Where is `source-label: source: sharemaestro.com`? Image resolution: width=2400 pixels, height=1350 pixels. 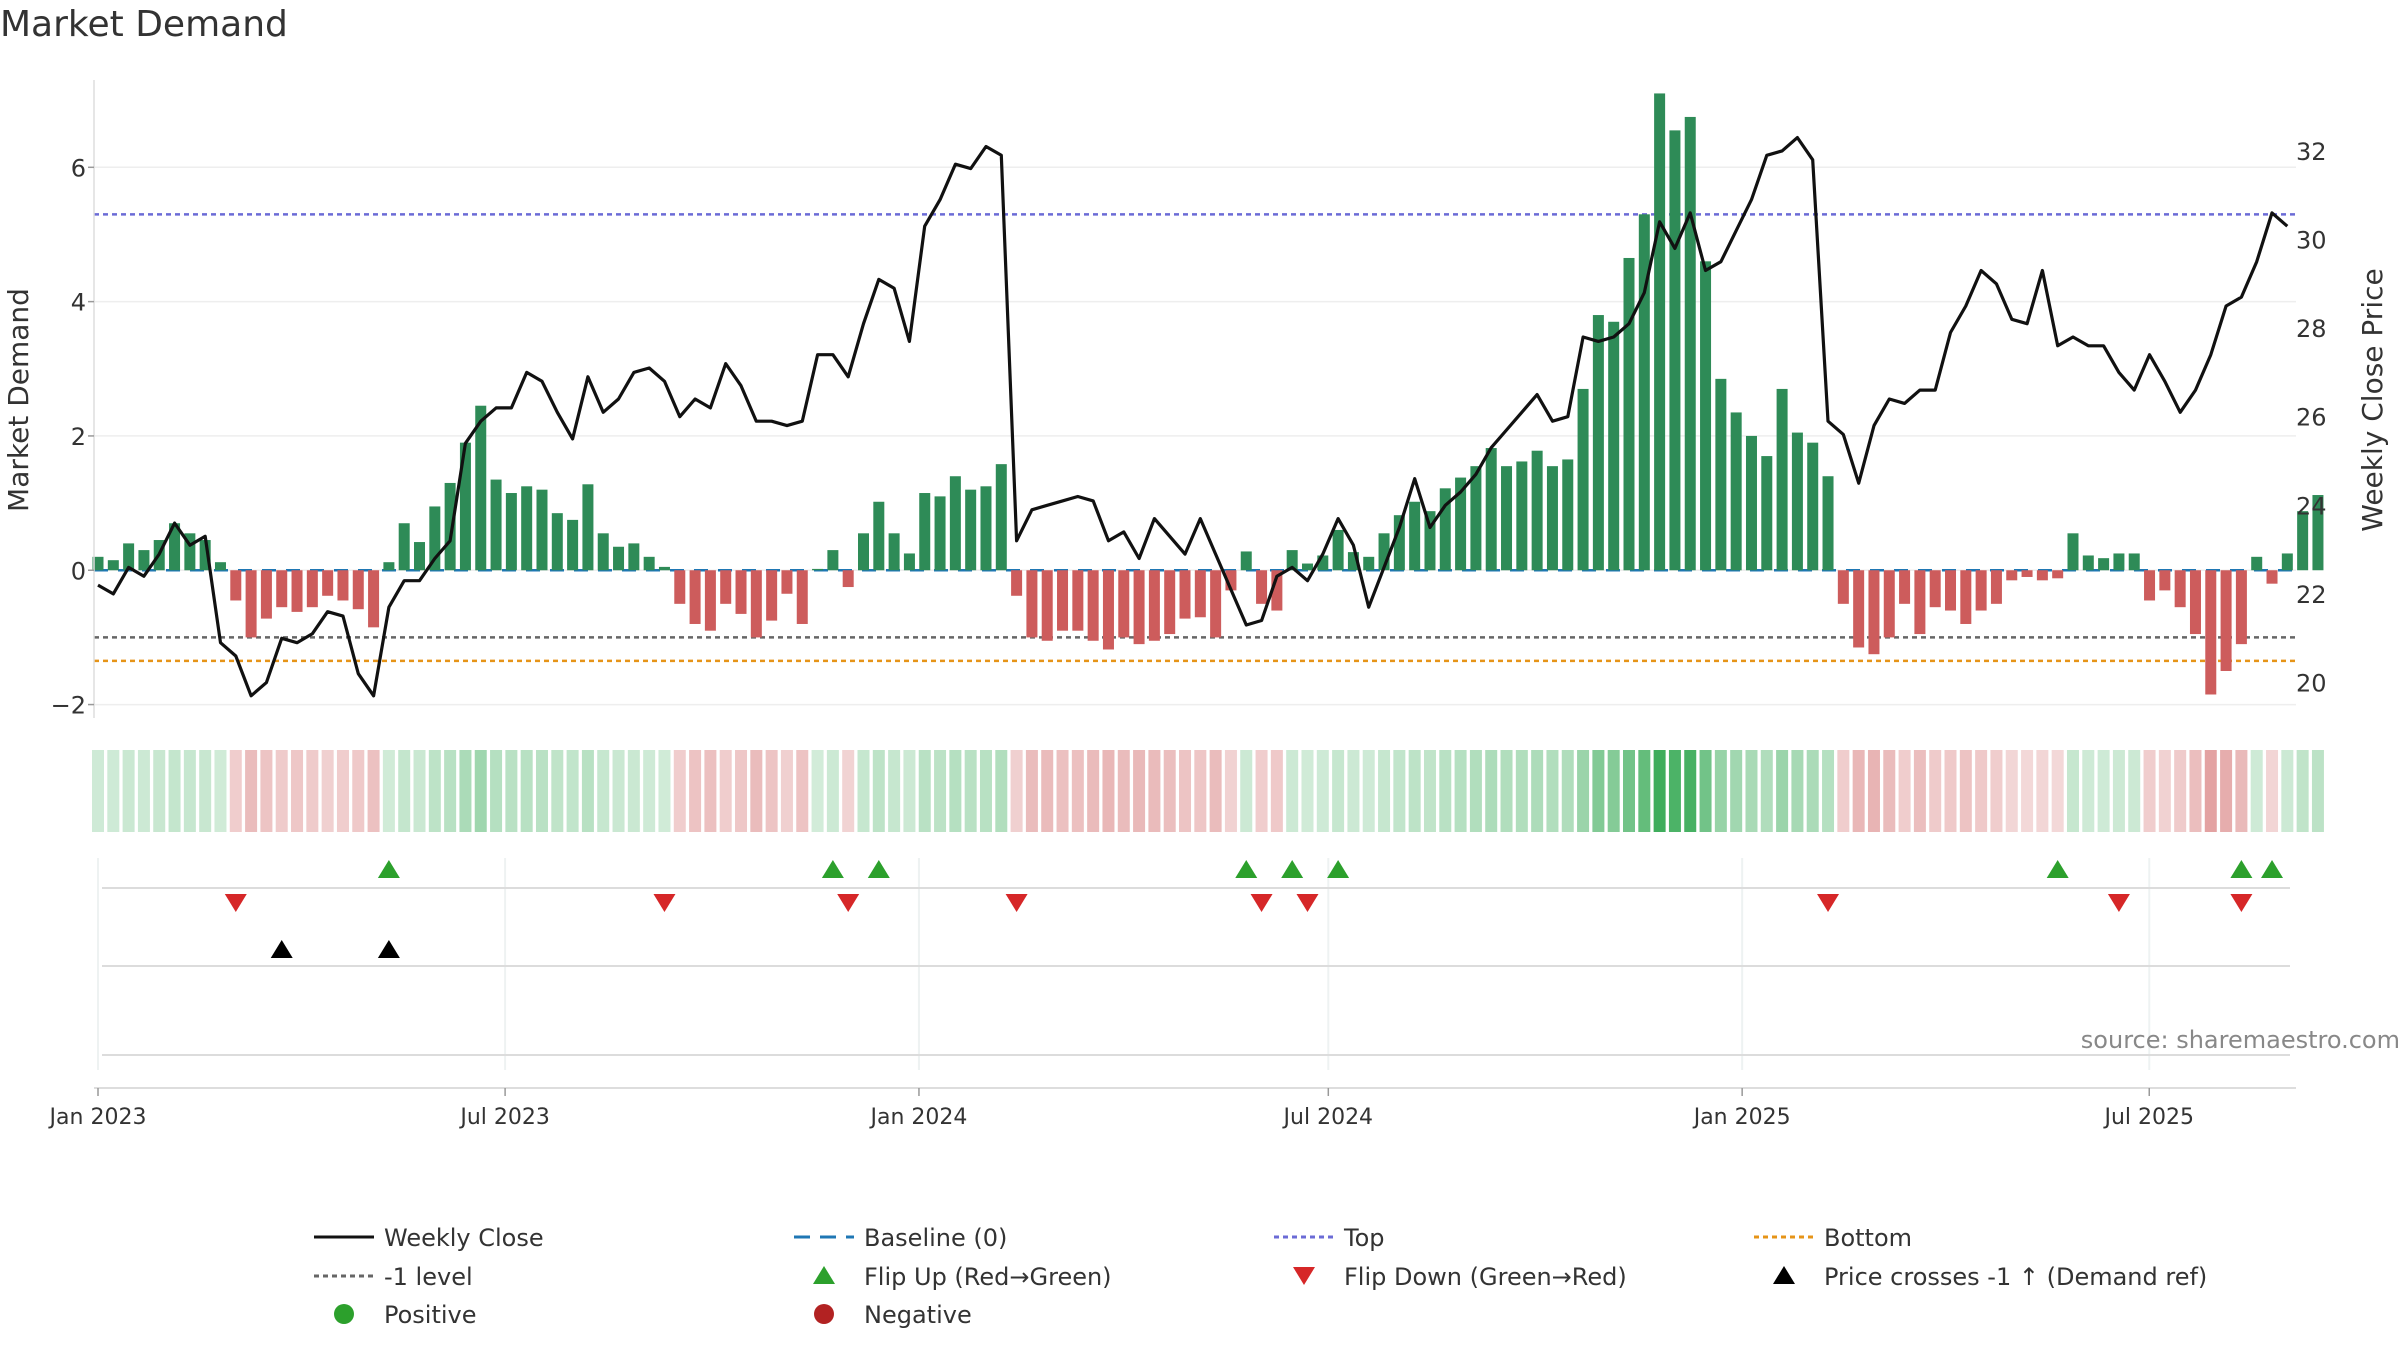
source-label: source: sharemaestro.com is located at coordinates (2240, 1040).